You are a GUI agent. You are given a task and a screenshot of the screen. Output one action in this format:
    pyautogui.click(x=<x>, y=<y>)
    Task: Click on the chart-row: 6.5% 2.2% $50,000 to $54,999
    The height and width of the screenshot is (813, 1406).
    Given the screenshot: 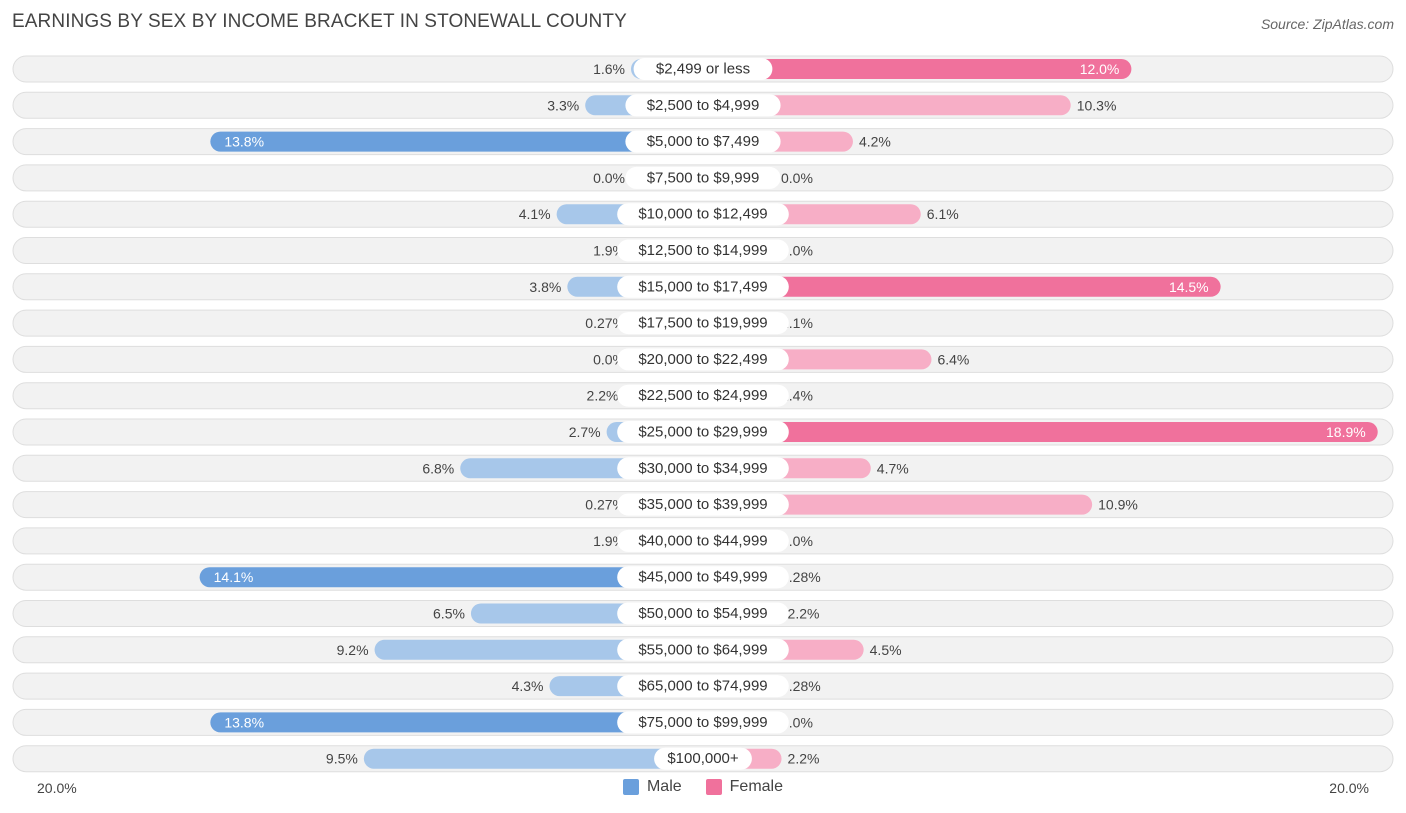 What is the action you would take?
    pyautogui.click(x=703, y=613)
    